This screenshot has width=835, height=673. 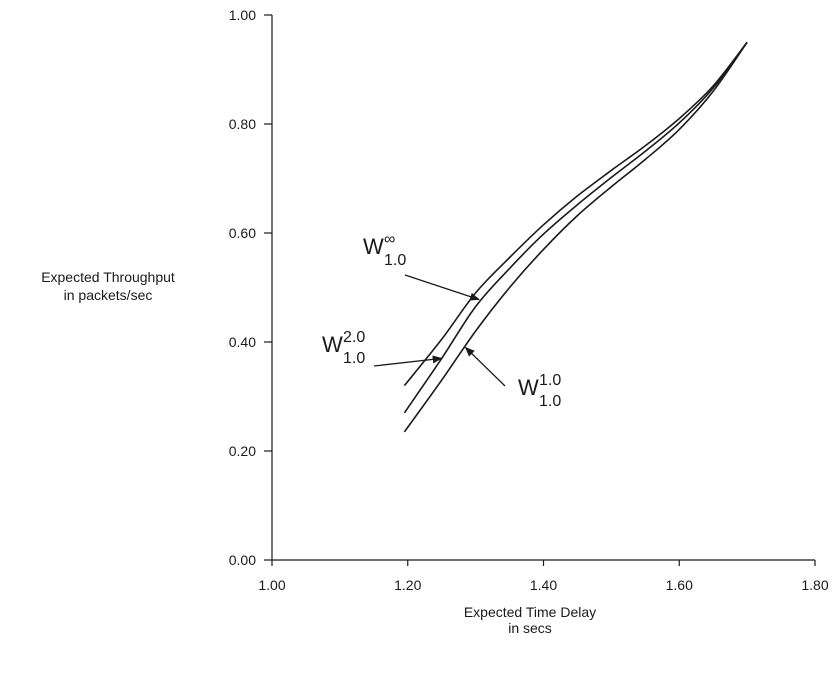 What do you see at coordinates (543, 585) in the screenshot?
I see `x-tick-label: 1.40` at bounding box center [543, 585].